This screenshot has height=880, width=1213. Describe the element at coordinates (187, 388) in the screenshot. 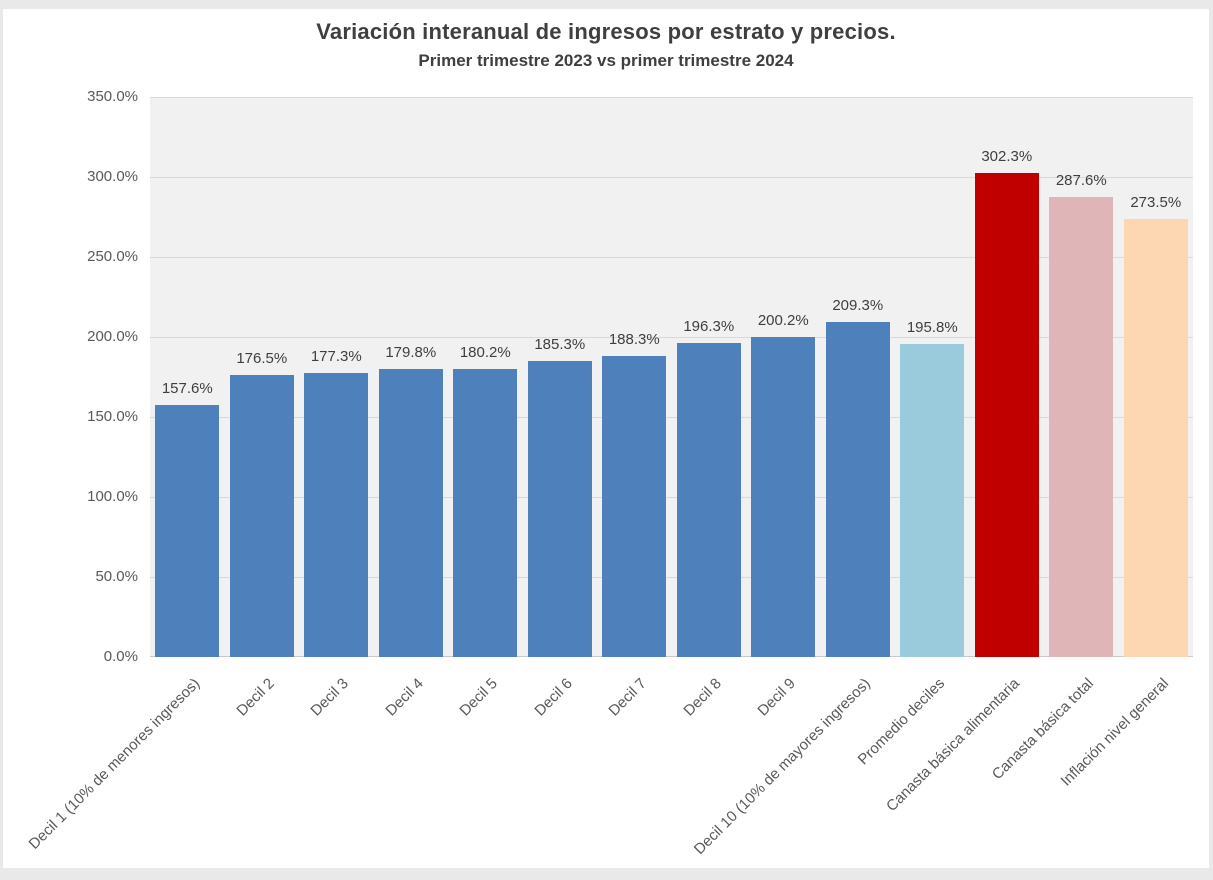

I see `bar-value-label: 157.6%` at that location.